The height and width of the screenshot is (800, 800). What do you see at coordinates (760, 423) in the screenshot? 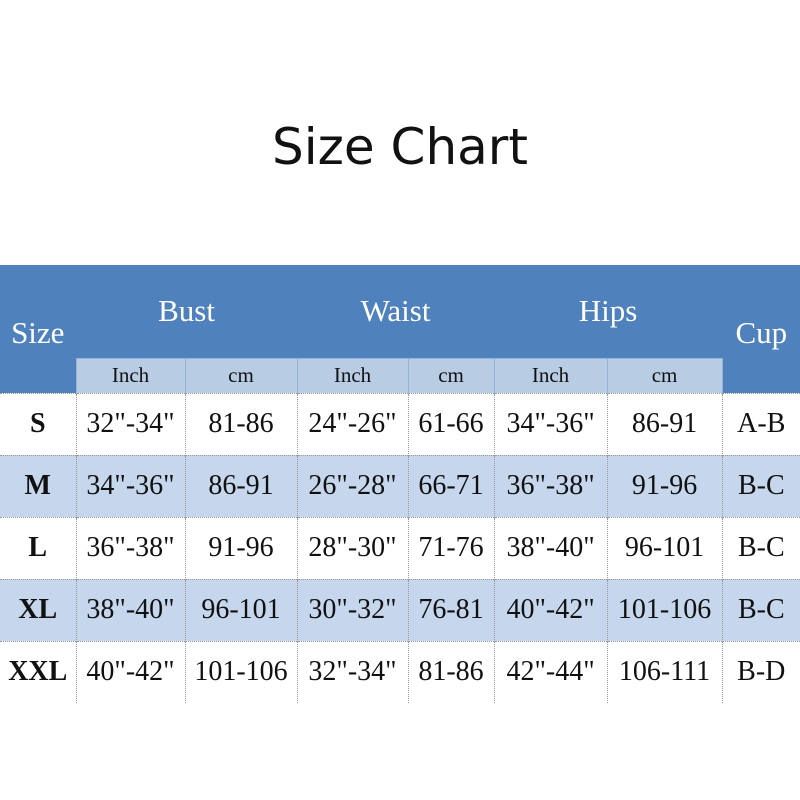
I see `table-cell: A-B` at bounding box center [760, 423].